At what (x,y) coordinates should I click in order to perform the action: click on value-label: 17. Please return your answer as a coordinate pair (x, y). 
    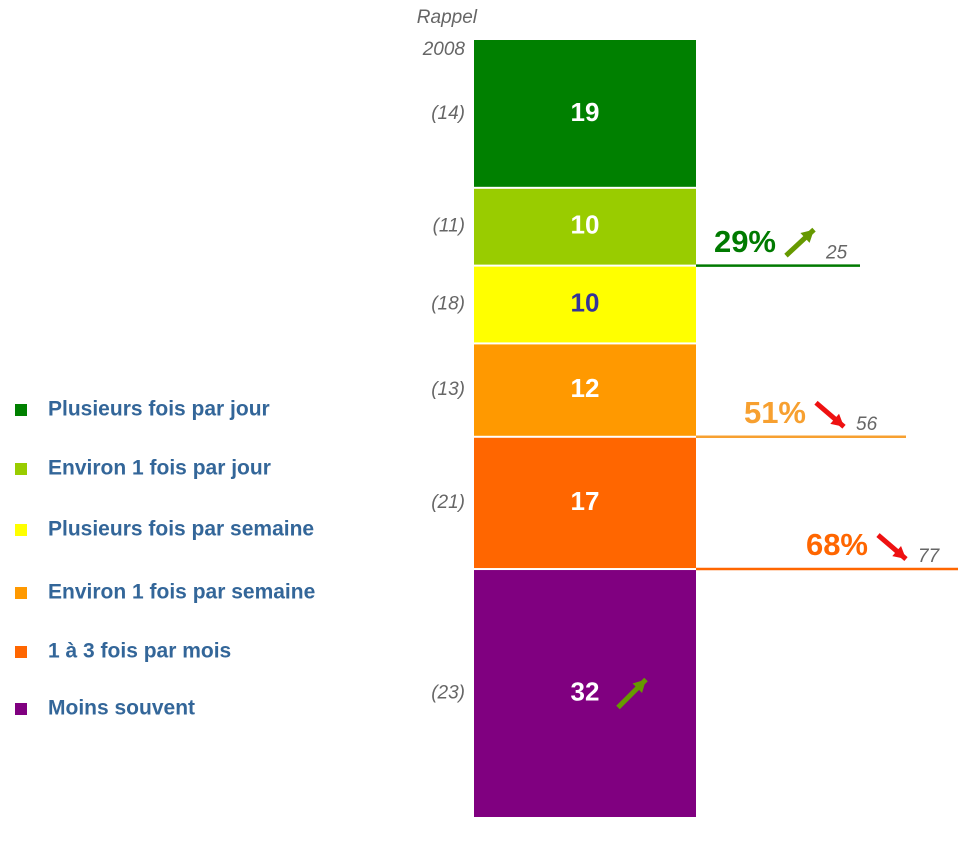
    Looking at the image, I should click on (585, 501).